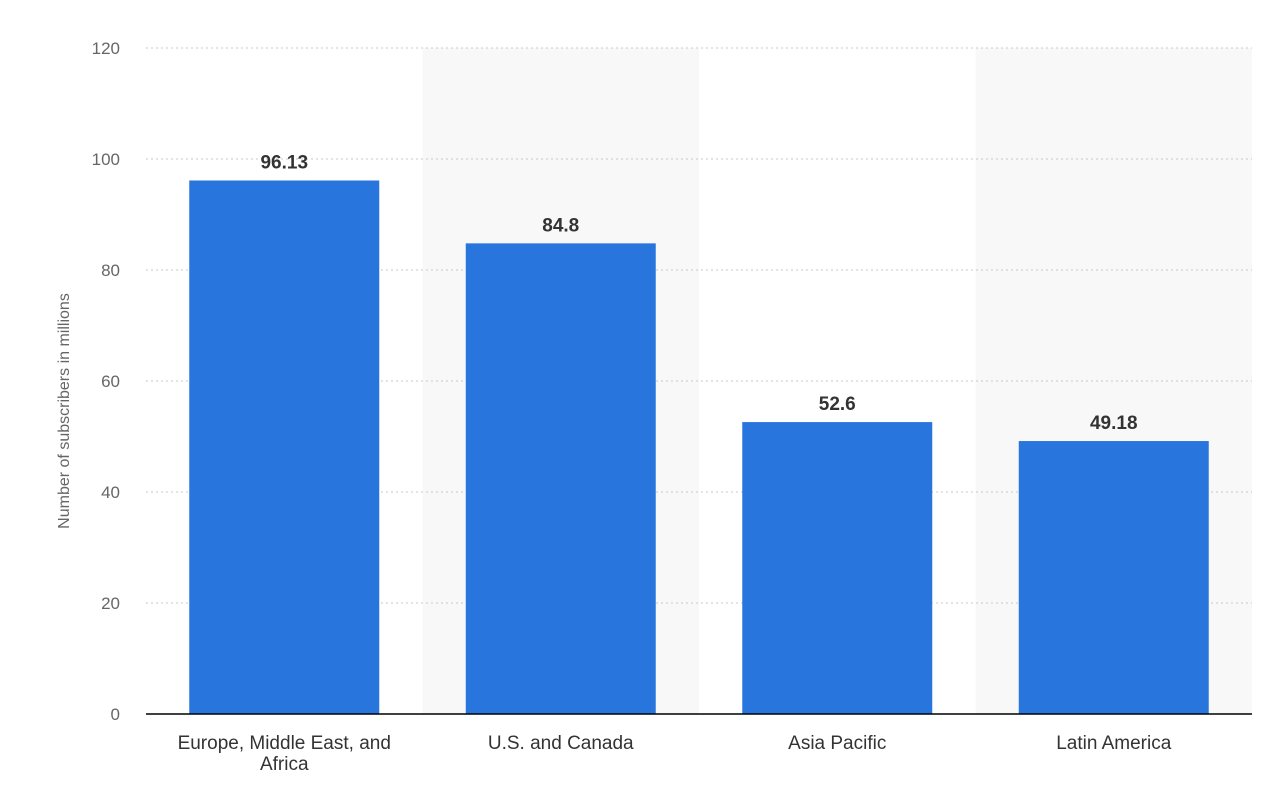 The width and height of the screenshot is (1280, 808). I want to click on y-tick-labels: 0 20 40 60 80 100 120, so click(106, 381).